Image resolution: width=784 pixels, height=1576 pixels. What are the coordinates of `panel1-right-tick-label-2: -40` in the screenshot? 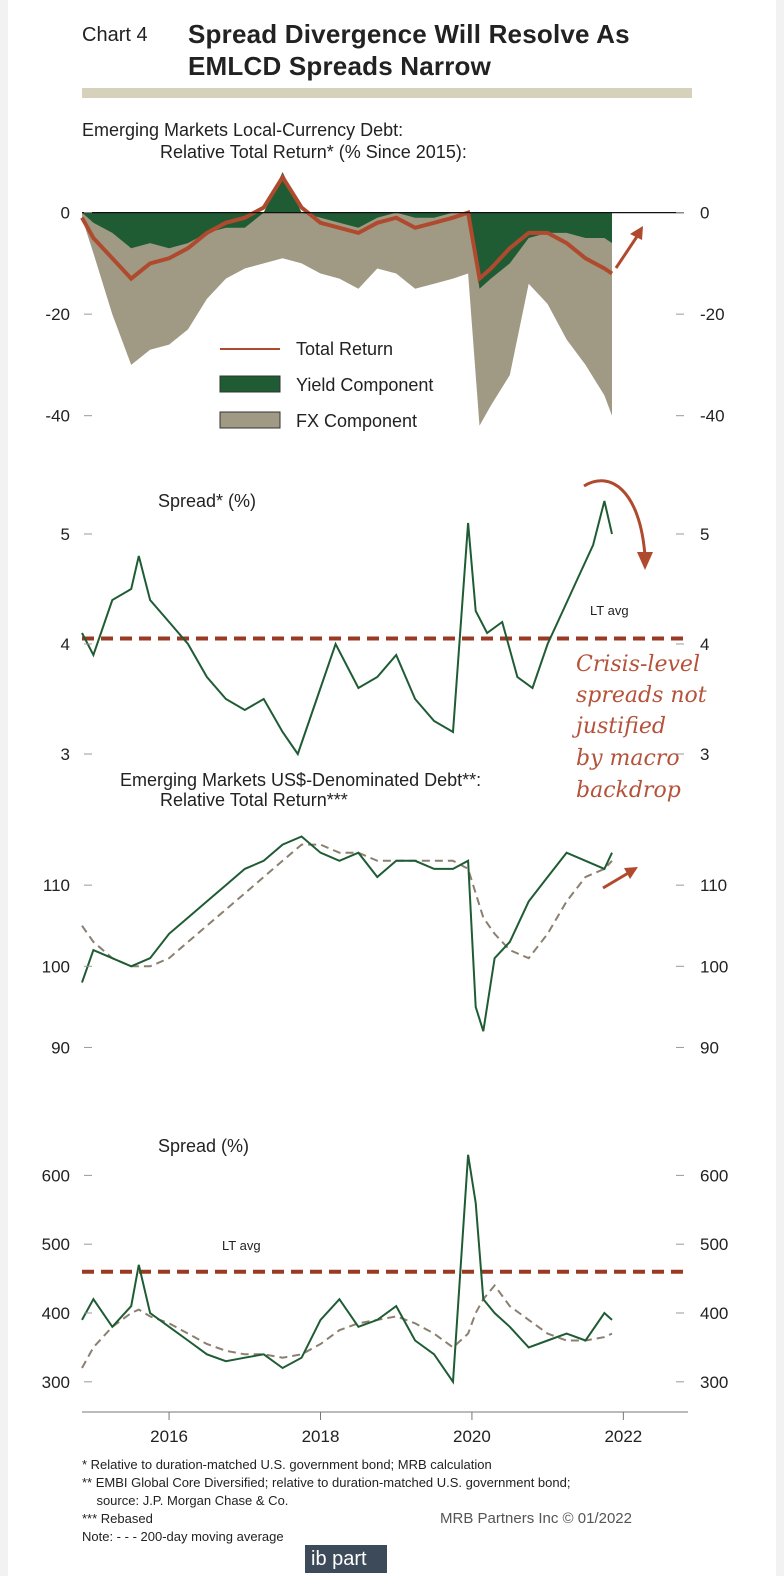 It's located at (712, 416).